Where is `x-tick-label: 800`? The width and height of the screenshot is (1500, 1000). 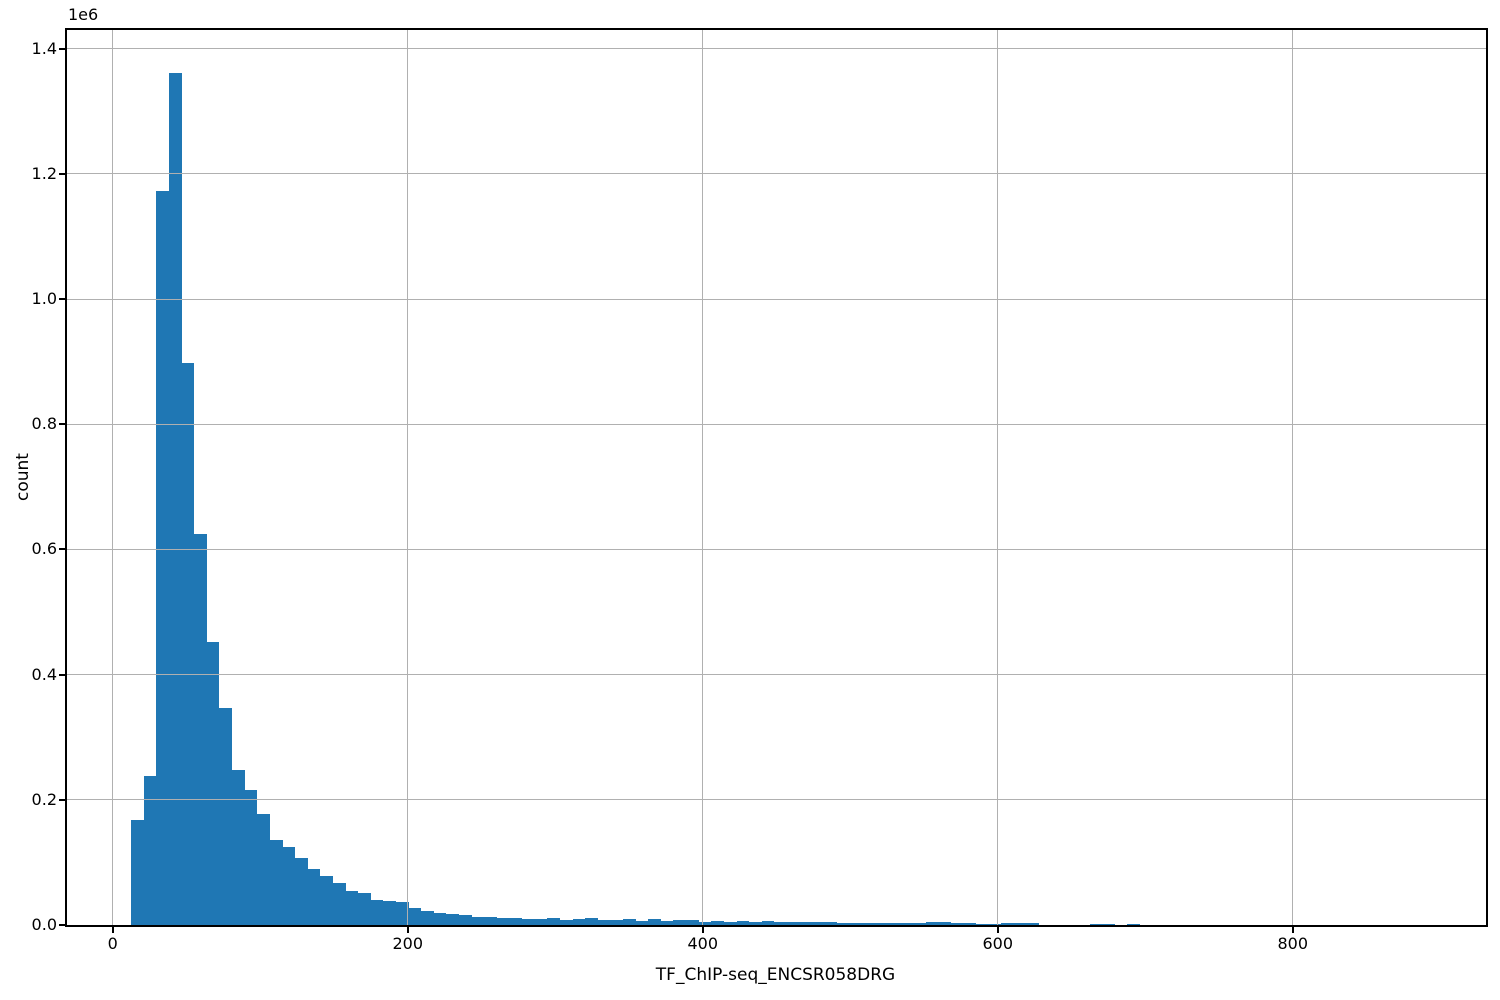 x-tick-label: 800 is located at coordinates (1293, 943).